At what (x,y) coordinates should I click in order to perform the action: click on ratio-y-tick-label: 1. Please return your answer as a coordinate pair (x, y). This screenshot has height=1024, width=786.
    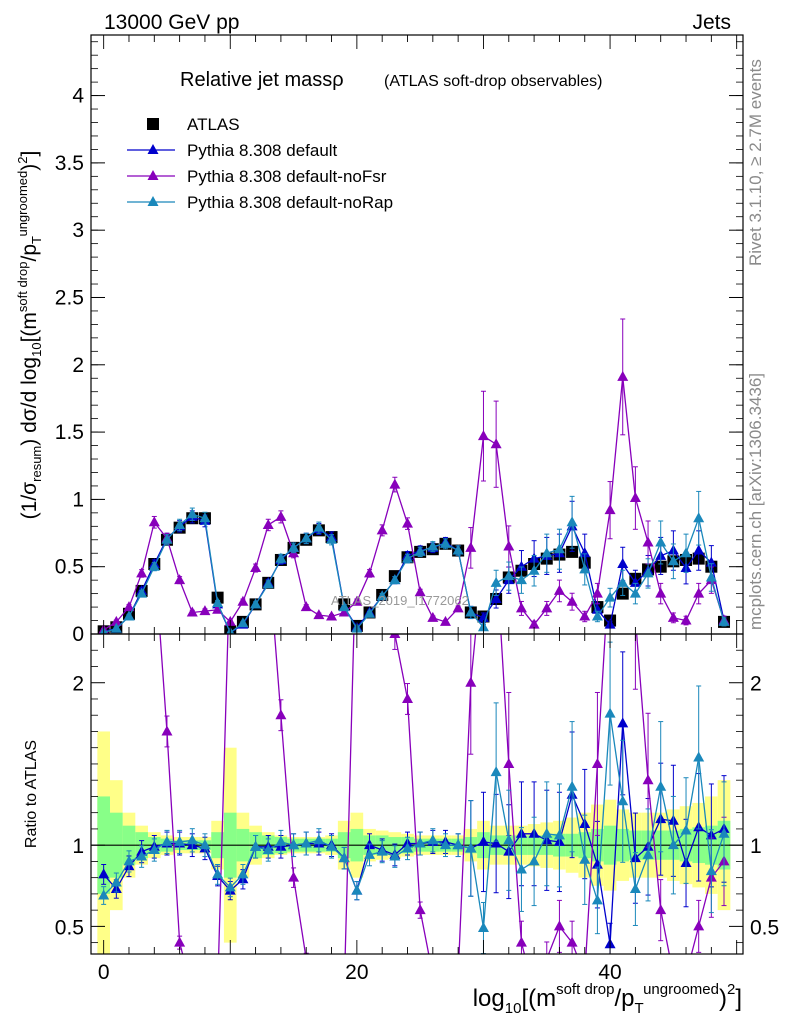
    Looking at the image, I should click on (78, 846).